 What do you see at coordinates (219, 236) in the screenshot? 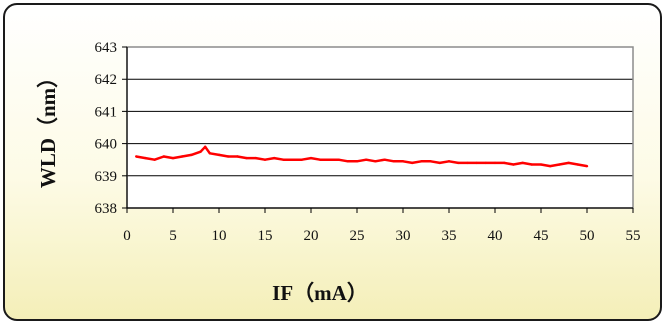
I see `x-tick-label: 10` at bounding box center [219, 236].